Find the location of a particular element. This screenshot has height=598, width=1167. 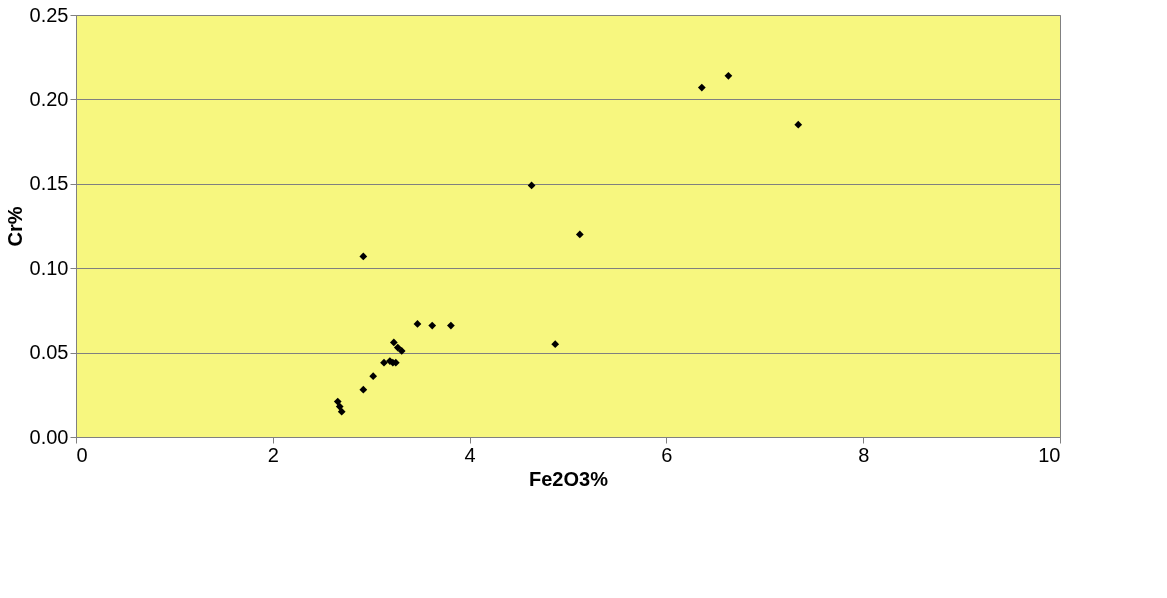

y-axis-title: Cr% is located at coordinates (14, 226).